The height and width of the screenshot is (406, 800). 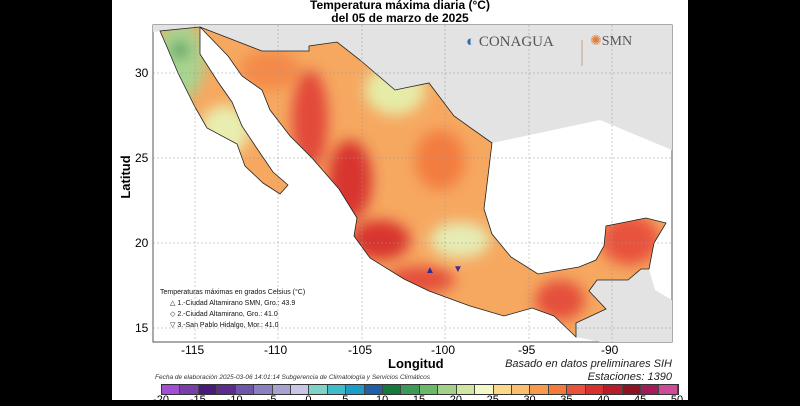 I want to click on ytick: 20, so click(x=142, y=243).